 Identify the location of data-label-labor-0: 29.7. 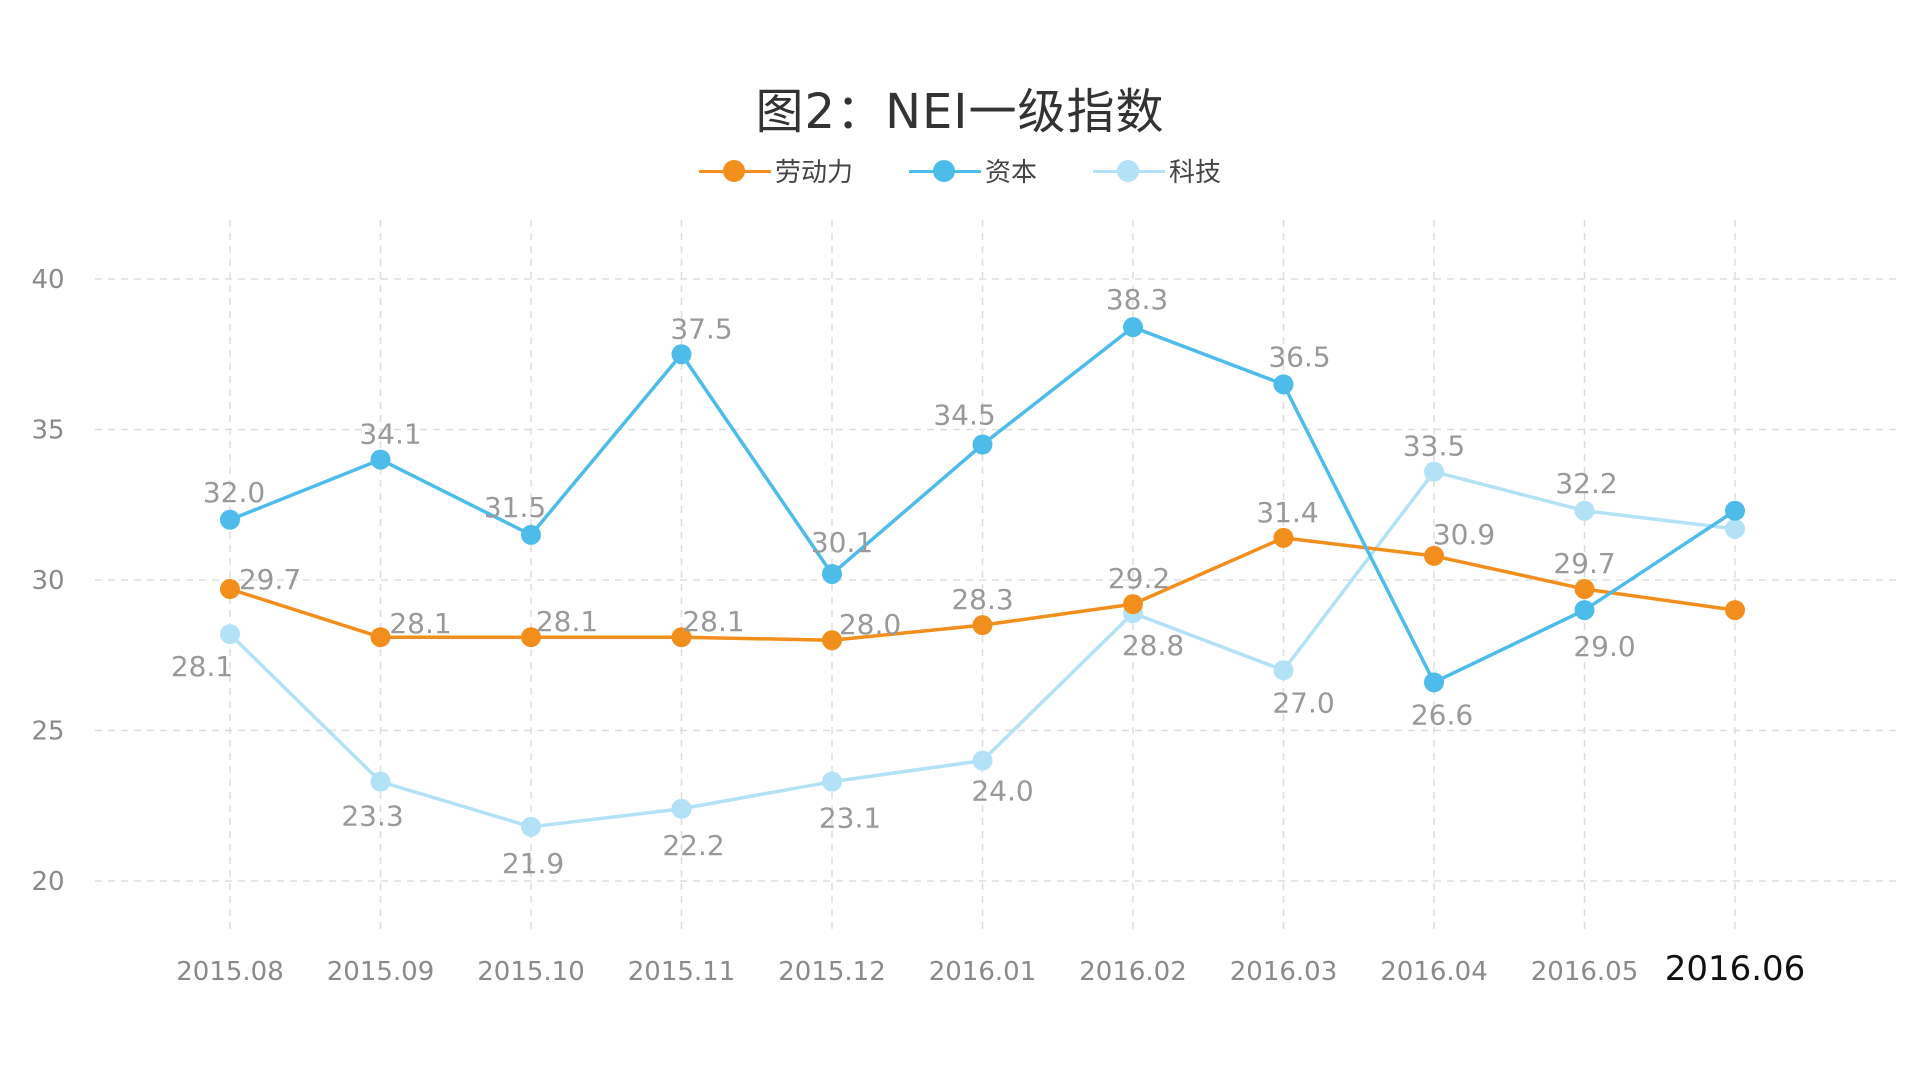
(270, 579).